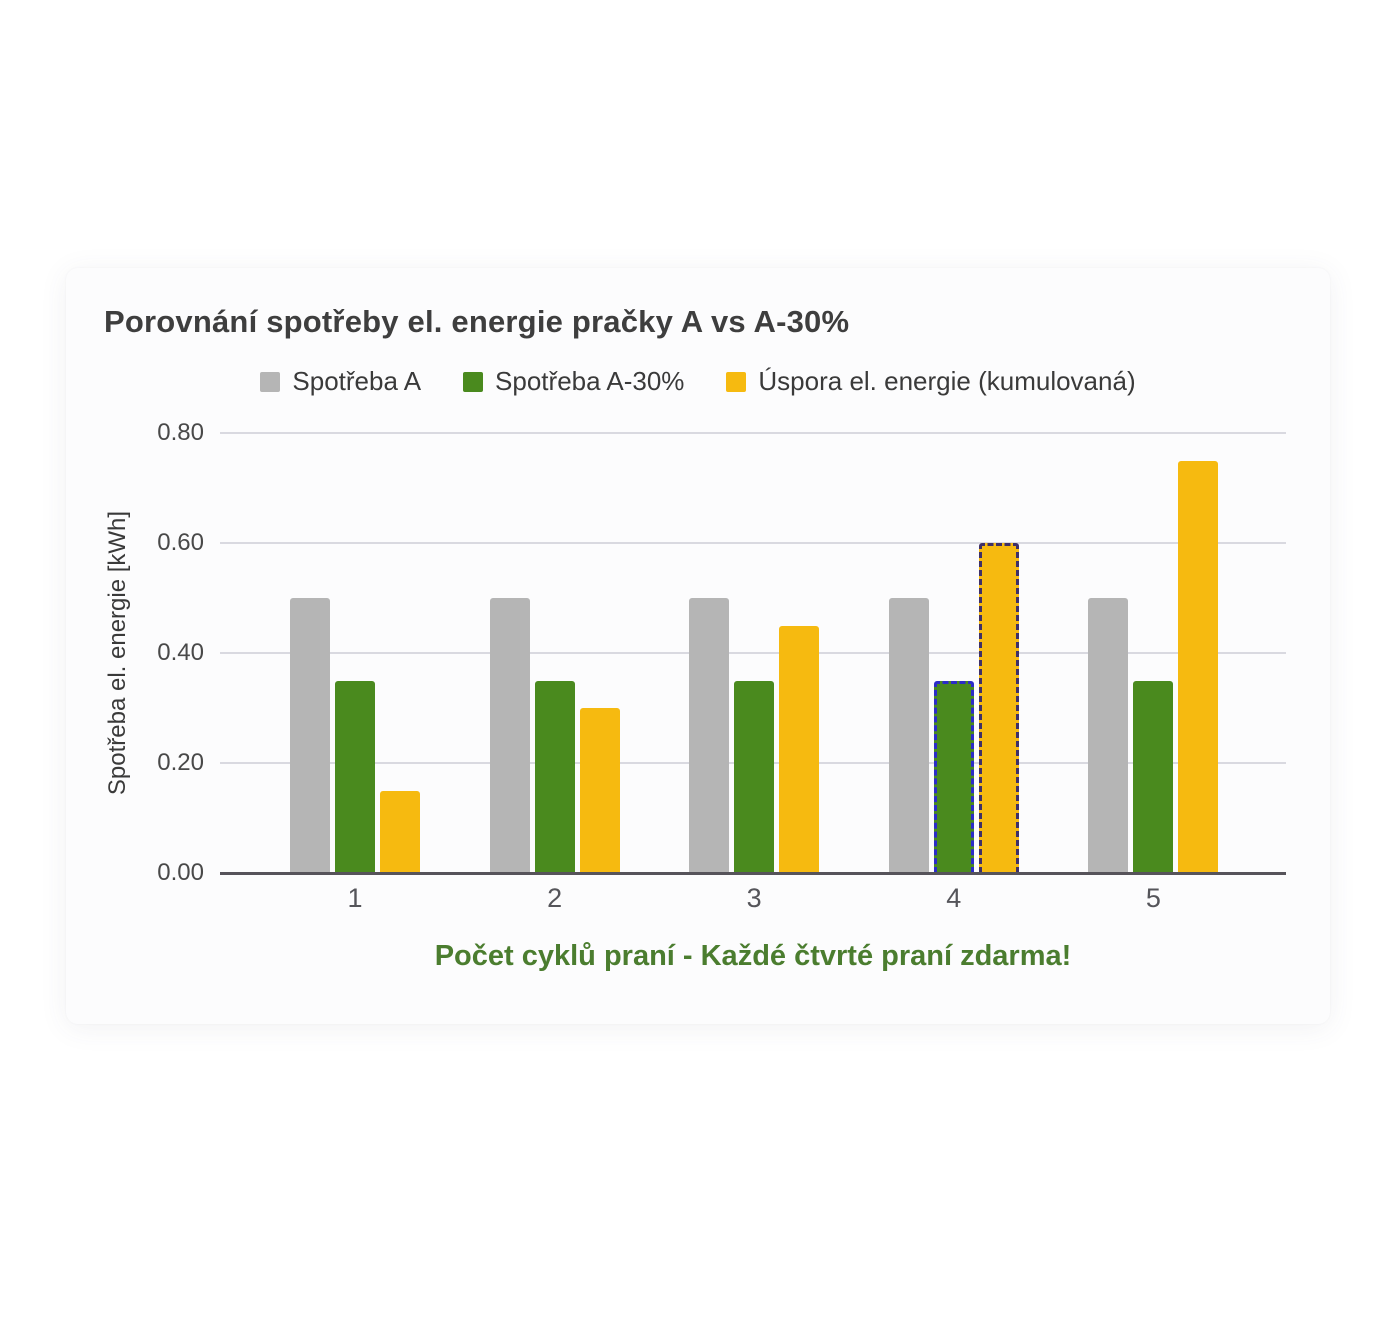  What do you see at coordinates (954, 898) in the screenshot?
I see `x-tick-label-4: 4` at bounding box center [954, 898].